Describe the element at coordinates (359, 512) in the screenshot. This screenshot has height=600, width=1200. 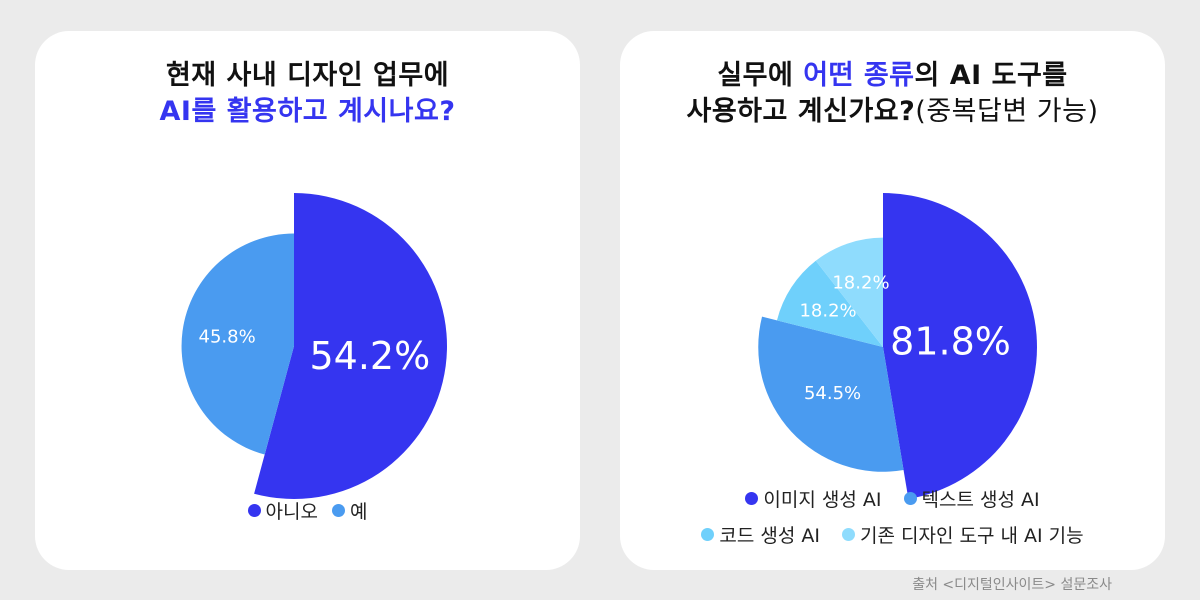
I see `legend-label-yes: 예` at that location.